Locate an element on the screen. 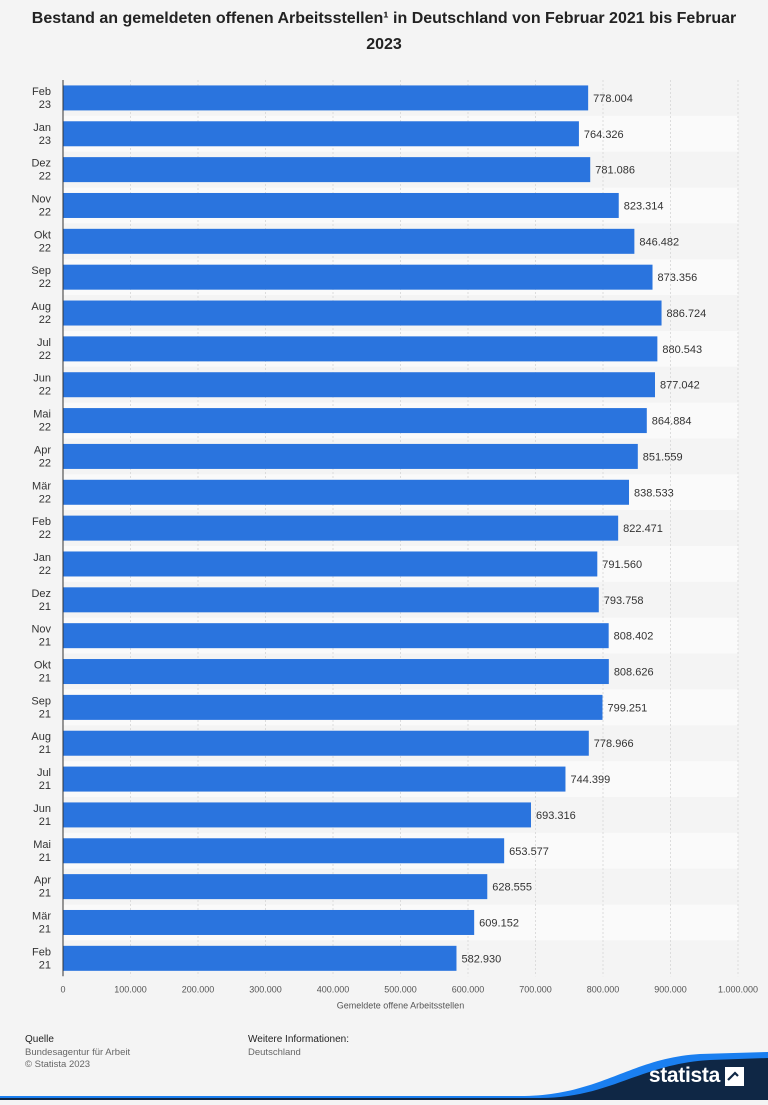 The image size is (768, 1105). bar-value-label: 582.930 is located at coordinates (481, 959).